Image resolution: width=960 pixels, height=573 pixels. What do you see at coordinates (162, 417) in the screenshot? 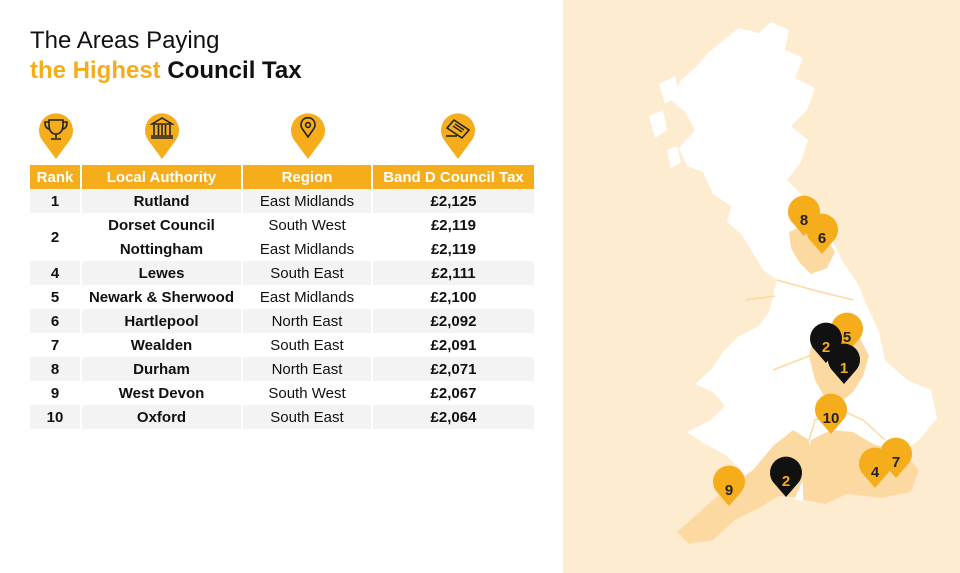
I see `authority-cell: Oxford` at bounding box center [162, 417].